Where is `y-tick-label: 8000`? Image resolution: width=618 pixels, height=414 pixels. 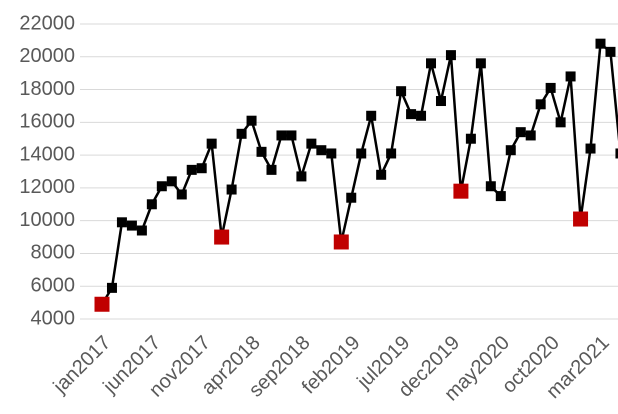
y-tick-label: 8000 is located at coordinates (53, 253).